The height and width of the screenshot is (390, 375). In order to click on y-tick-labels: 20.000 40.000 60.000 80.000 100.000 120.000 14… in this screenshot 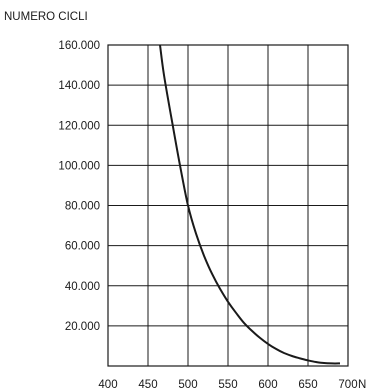, I will do `click(79, 186)`.